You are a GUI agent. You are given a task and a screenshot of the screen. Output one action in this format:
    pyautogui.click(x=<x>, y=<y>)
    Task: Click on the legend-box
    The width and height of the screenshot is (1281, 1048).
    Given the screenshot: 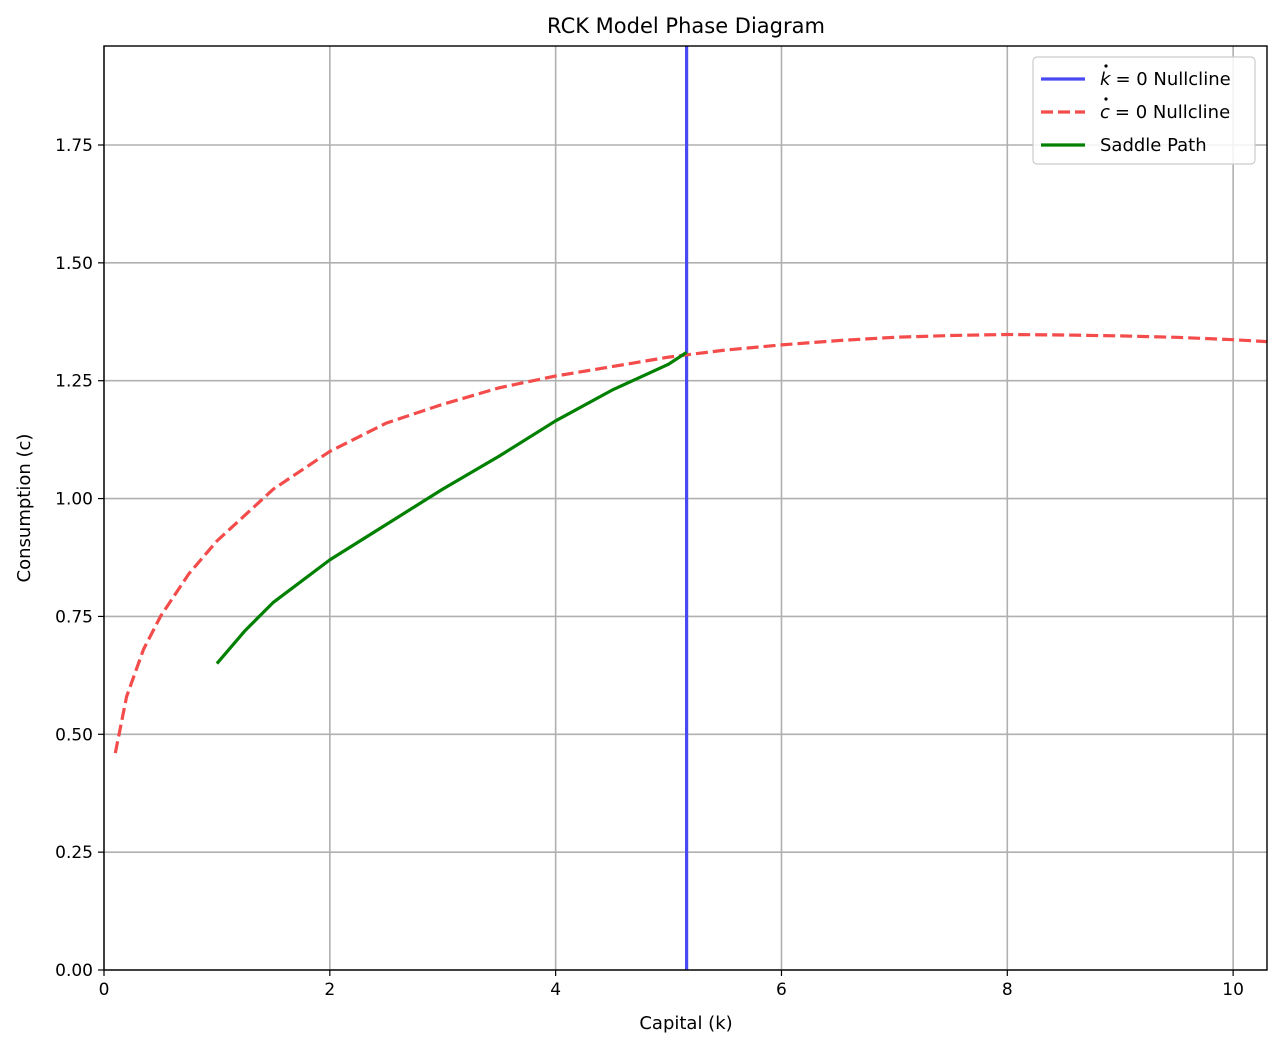 What is the action you would take?
    pyautogui.click(x=1144, y=110)
    